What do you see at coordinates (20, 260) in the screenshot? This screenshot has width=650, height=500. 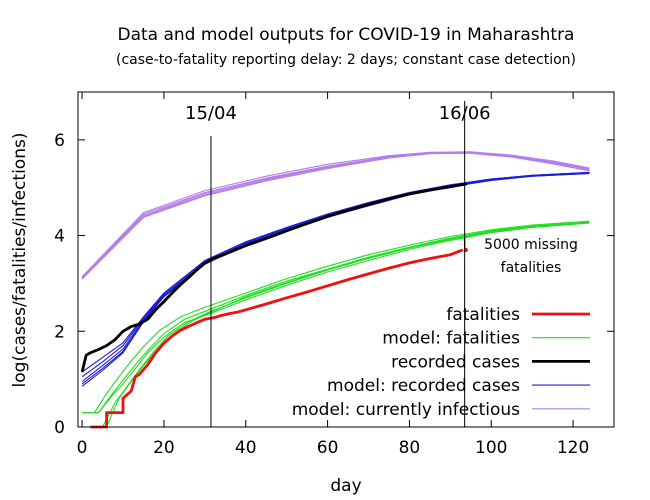 I see `y-axis-label: log(cases/fatalities/infections)` at bounding box center [20, 260].